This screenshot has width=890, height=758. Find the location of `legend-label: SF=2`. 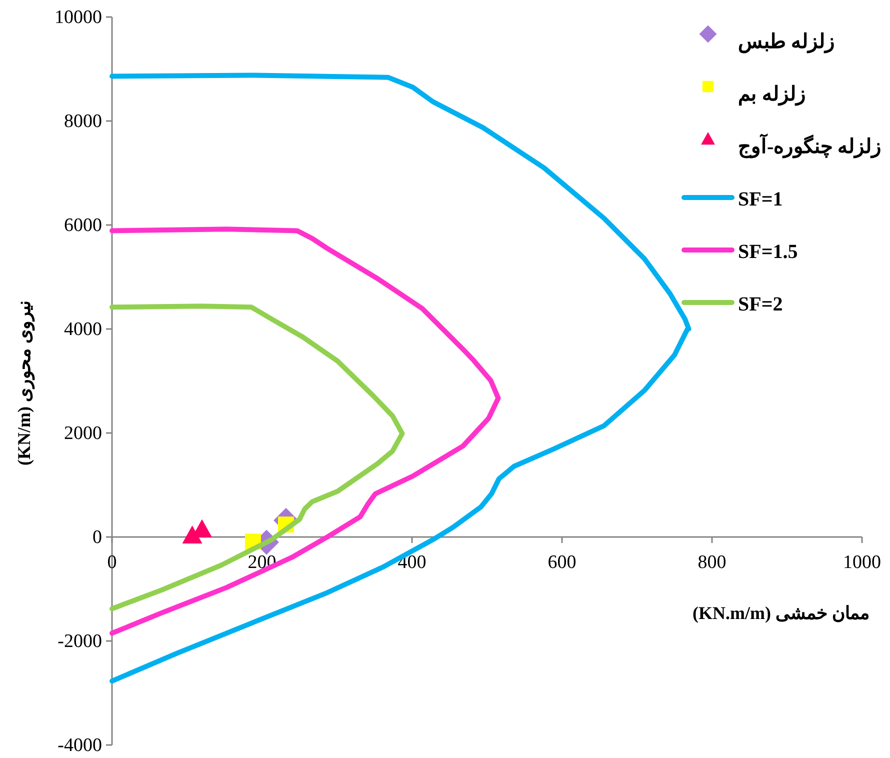

legend-label: SF=2 is located at coordinates (760, 305).